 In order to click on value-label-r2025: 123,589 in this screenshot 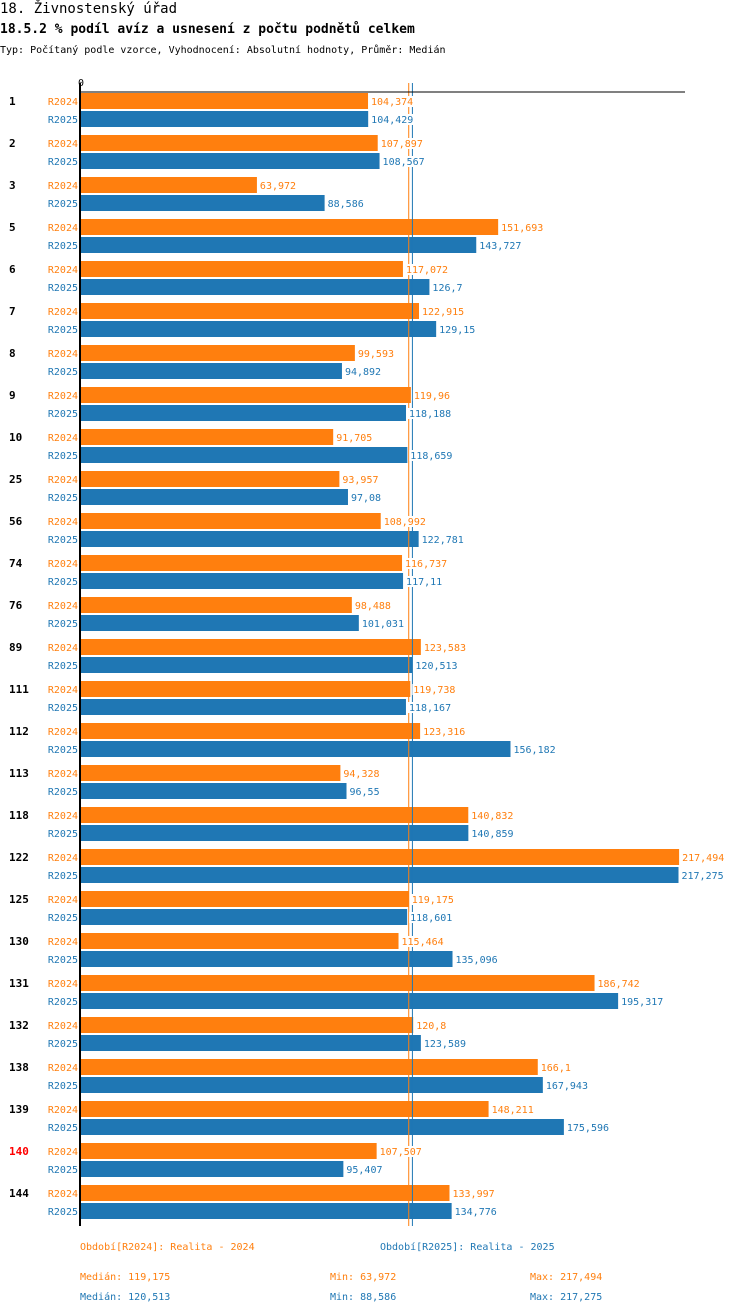, I will do `click(445, 1044)`.